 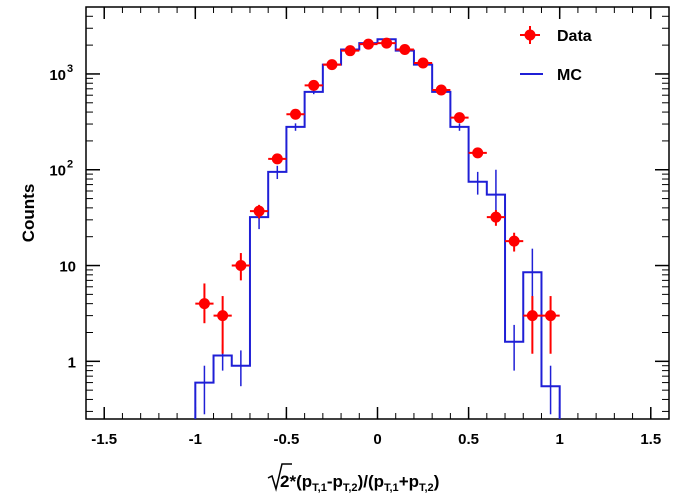 I want to click on x-tick-label: -0.5, so click(x=286, y=439).